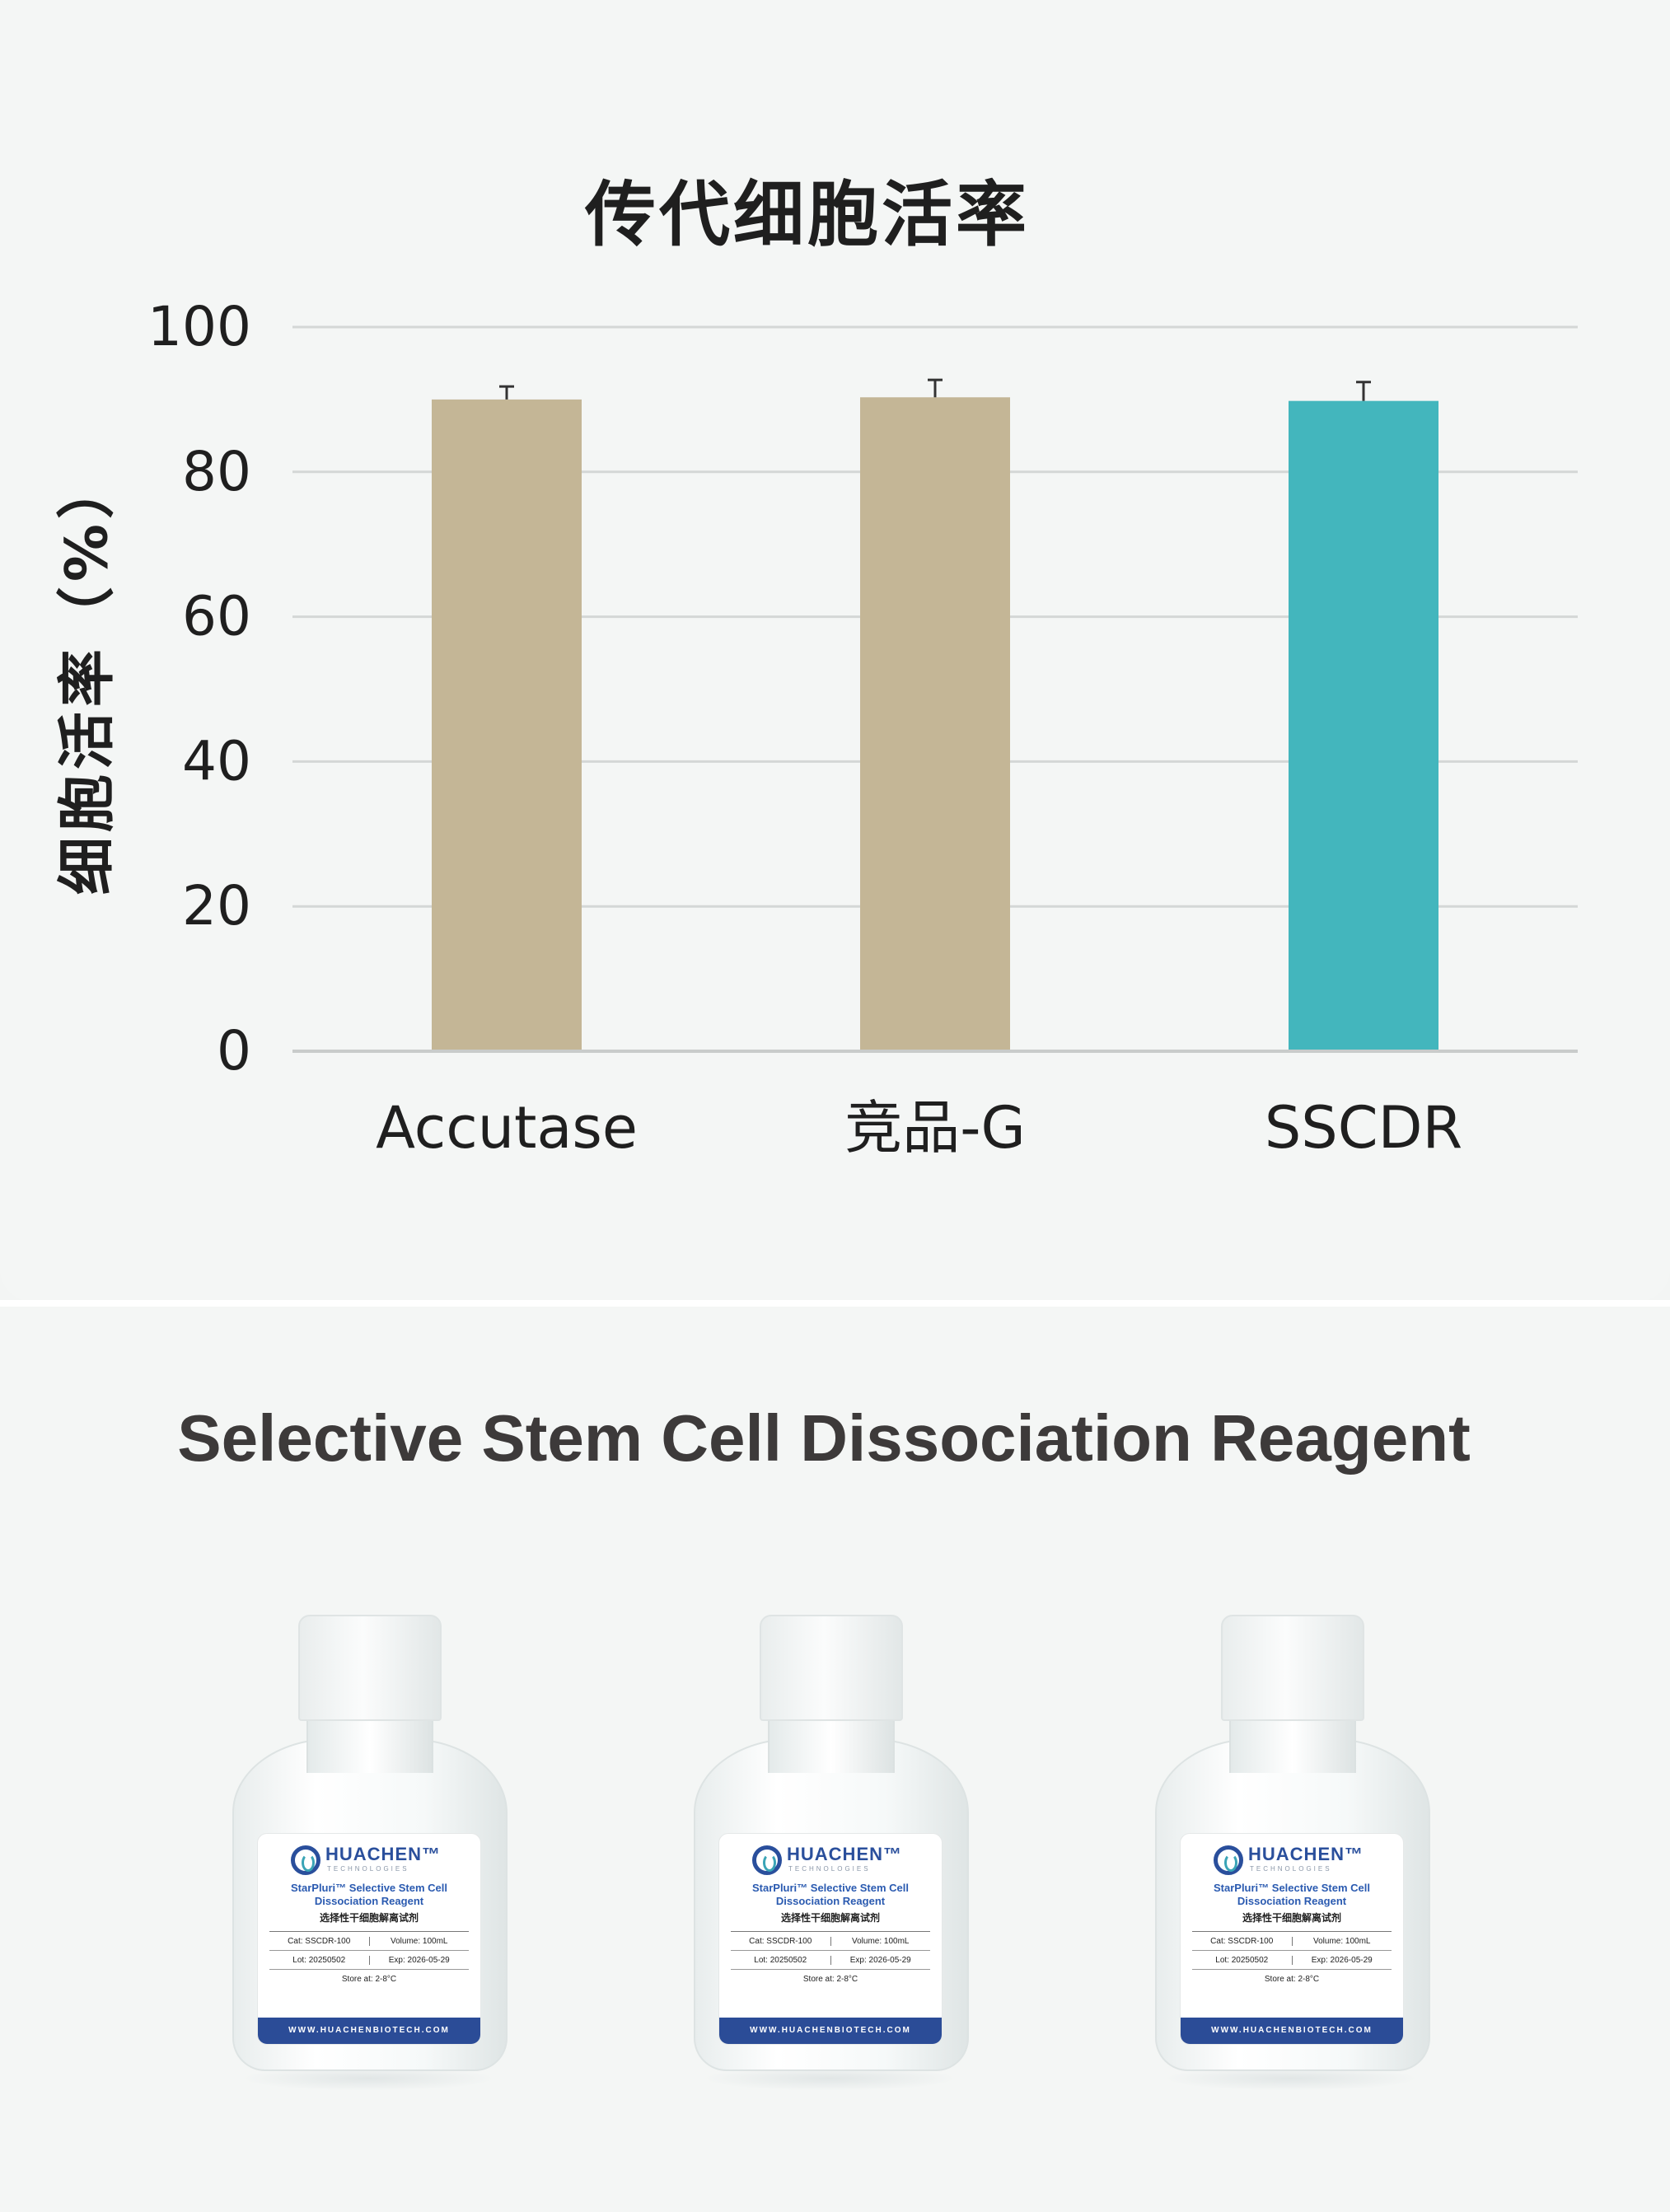 This screenshot has height=2212, width=1670. What do you see at coordinates (507, 1128) in the screenshot?
I see `x-tick-label: Accutase` at bounding box center [507, 1128].